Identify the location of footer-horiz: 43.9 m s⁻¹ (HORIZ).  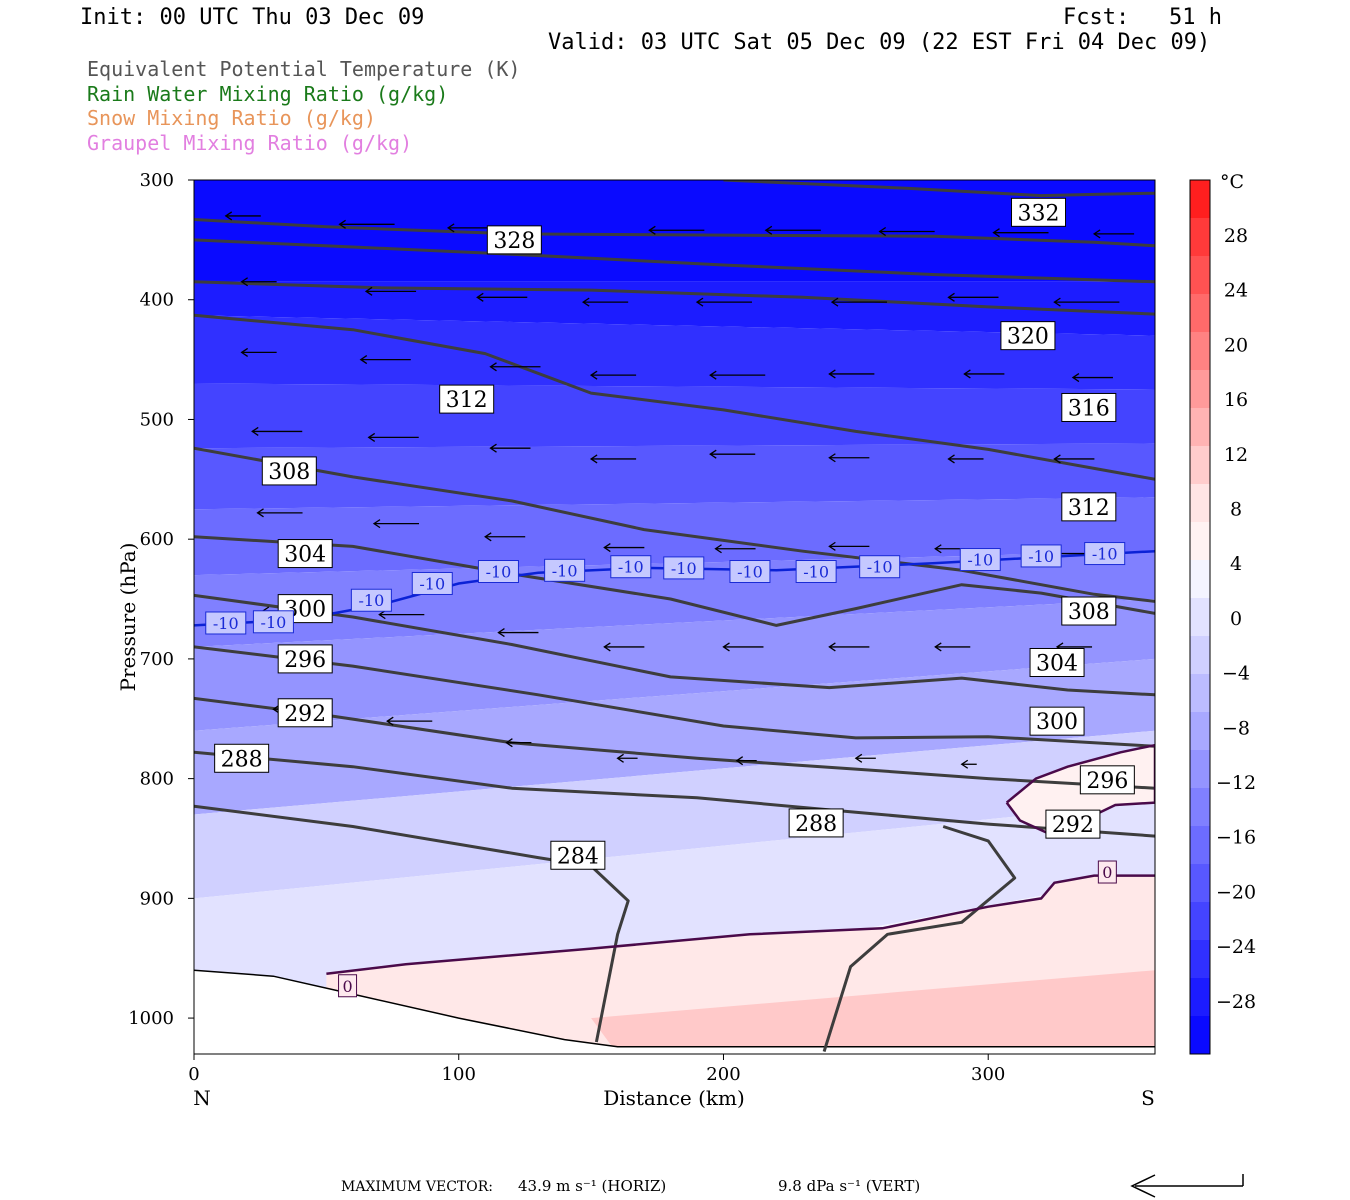
(592, 1186).